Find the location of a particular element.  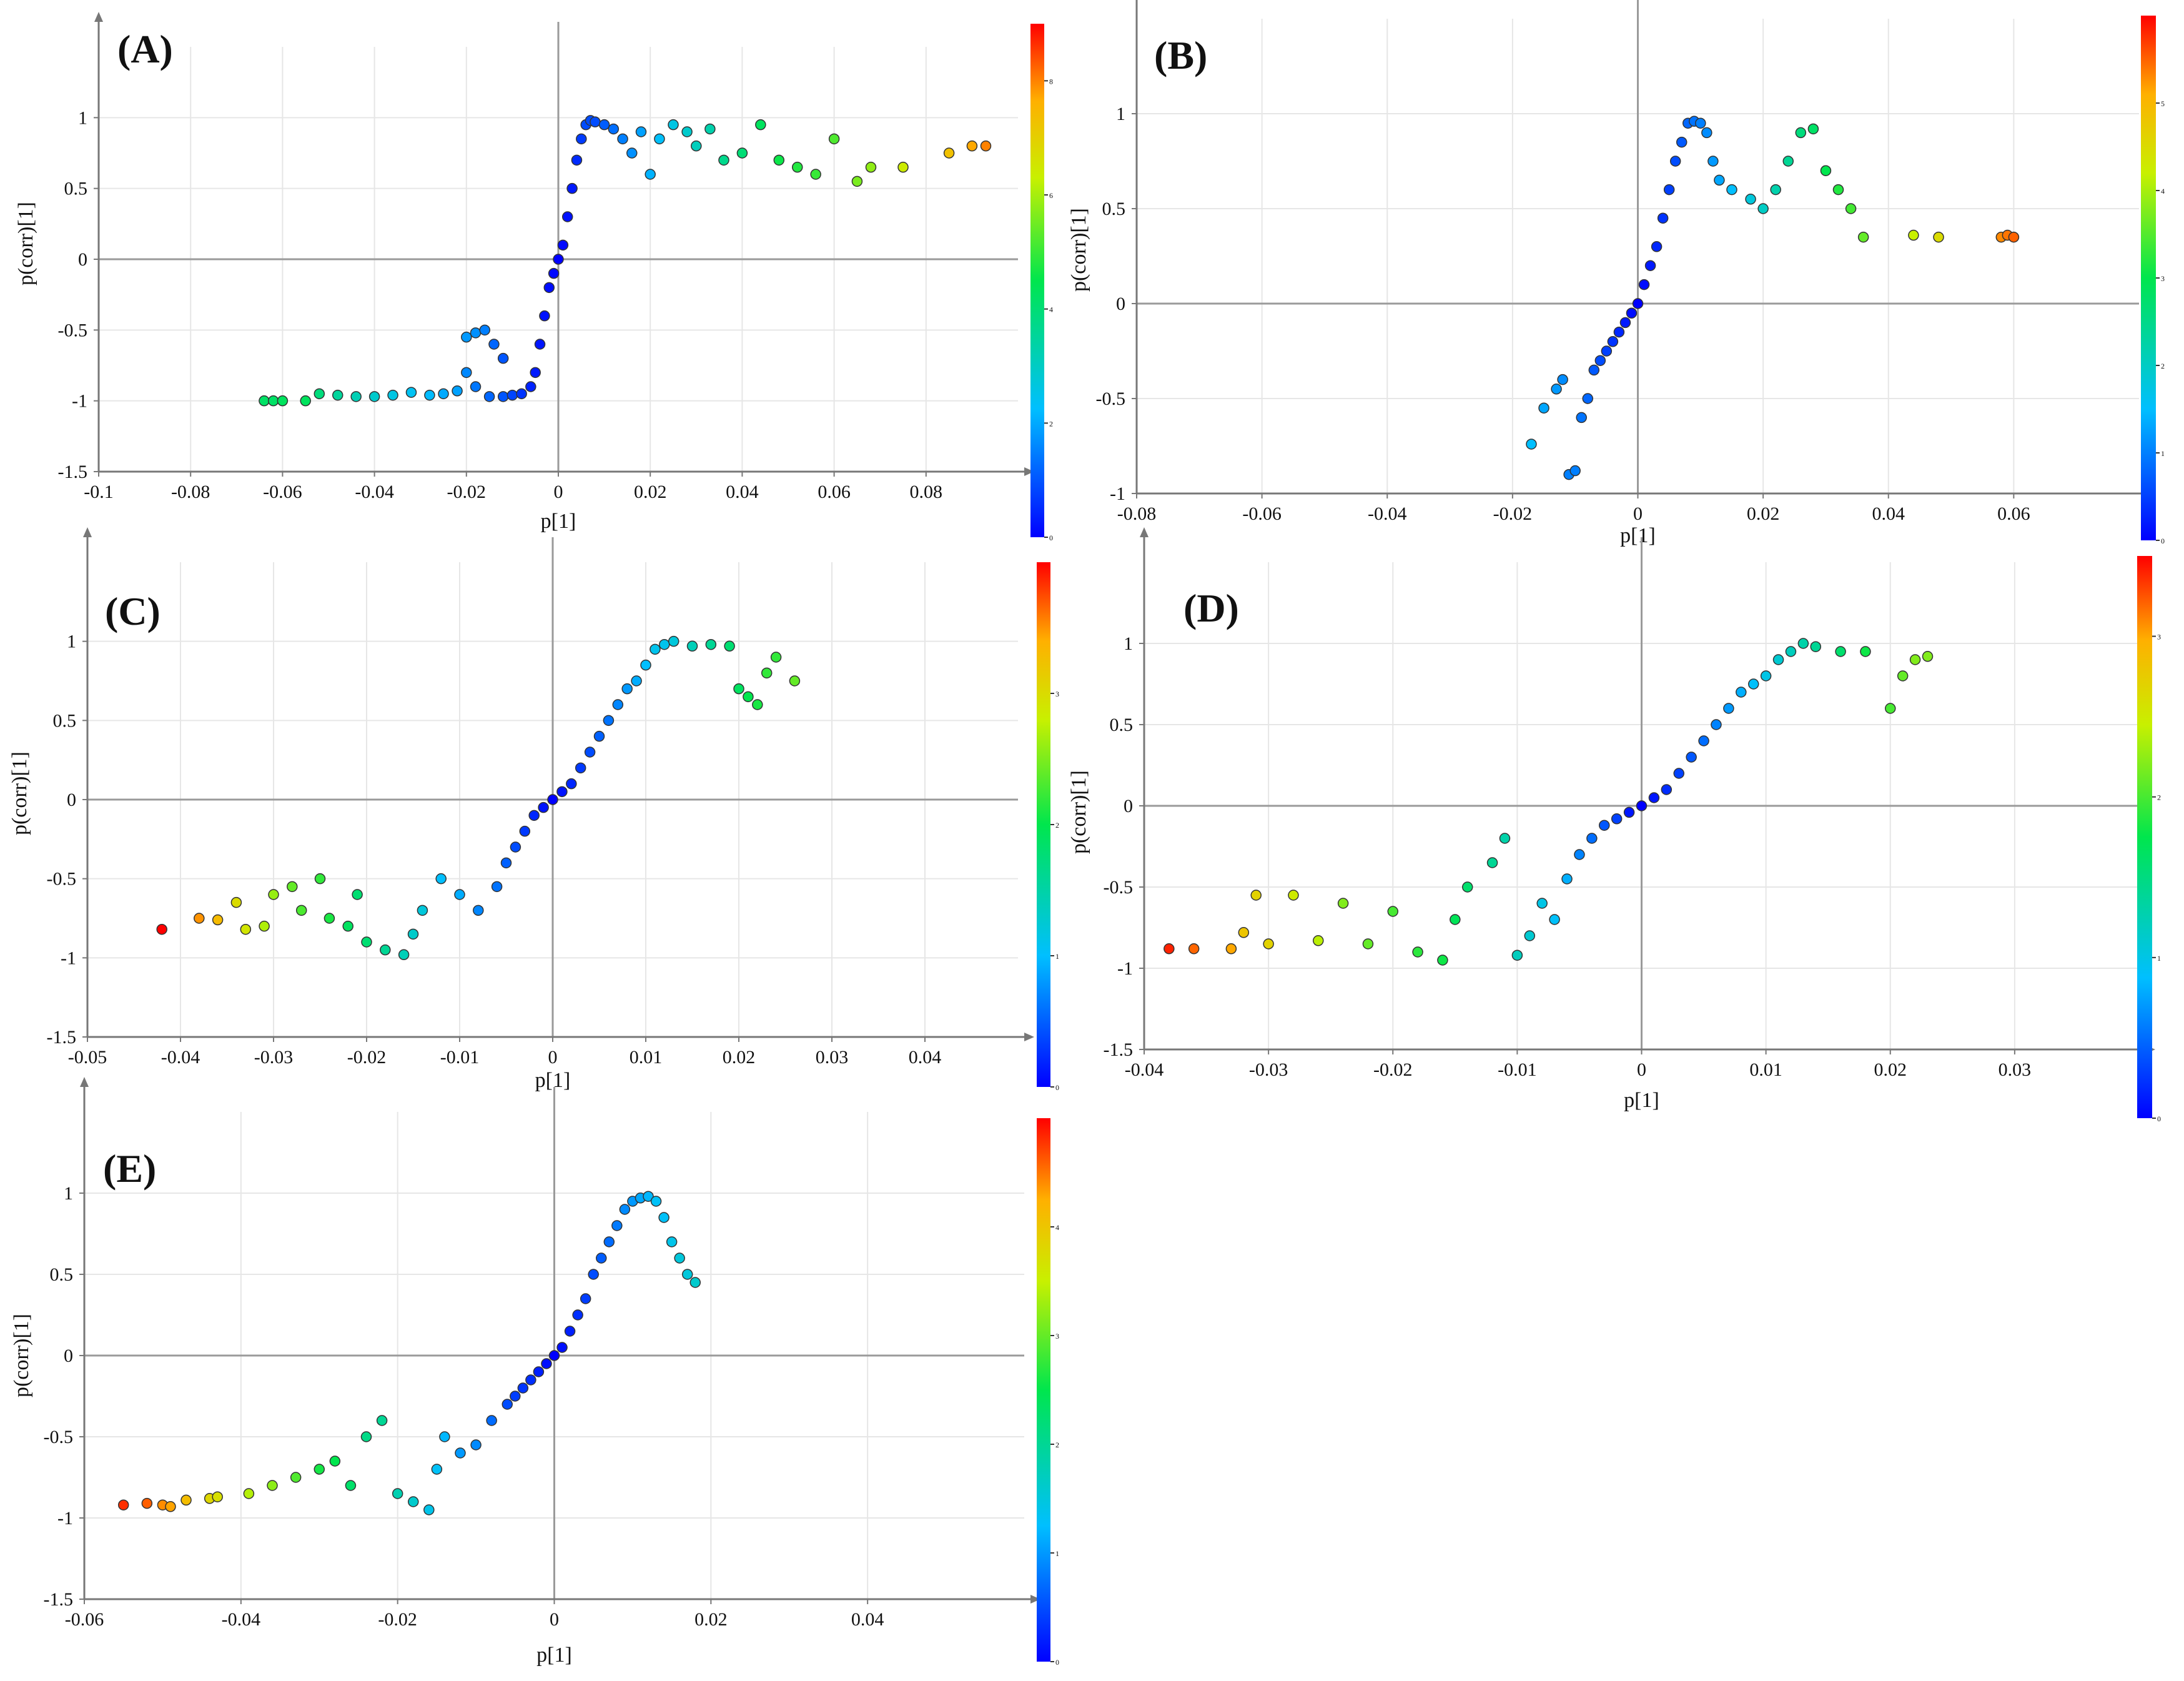

x-tick-label: 0.02 is located at coordinates (1764, 513).